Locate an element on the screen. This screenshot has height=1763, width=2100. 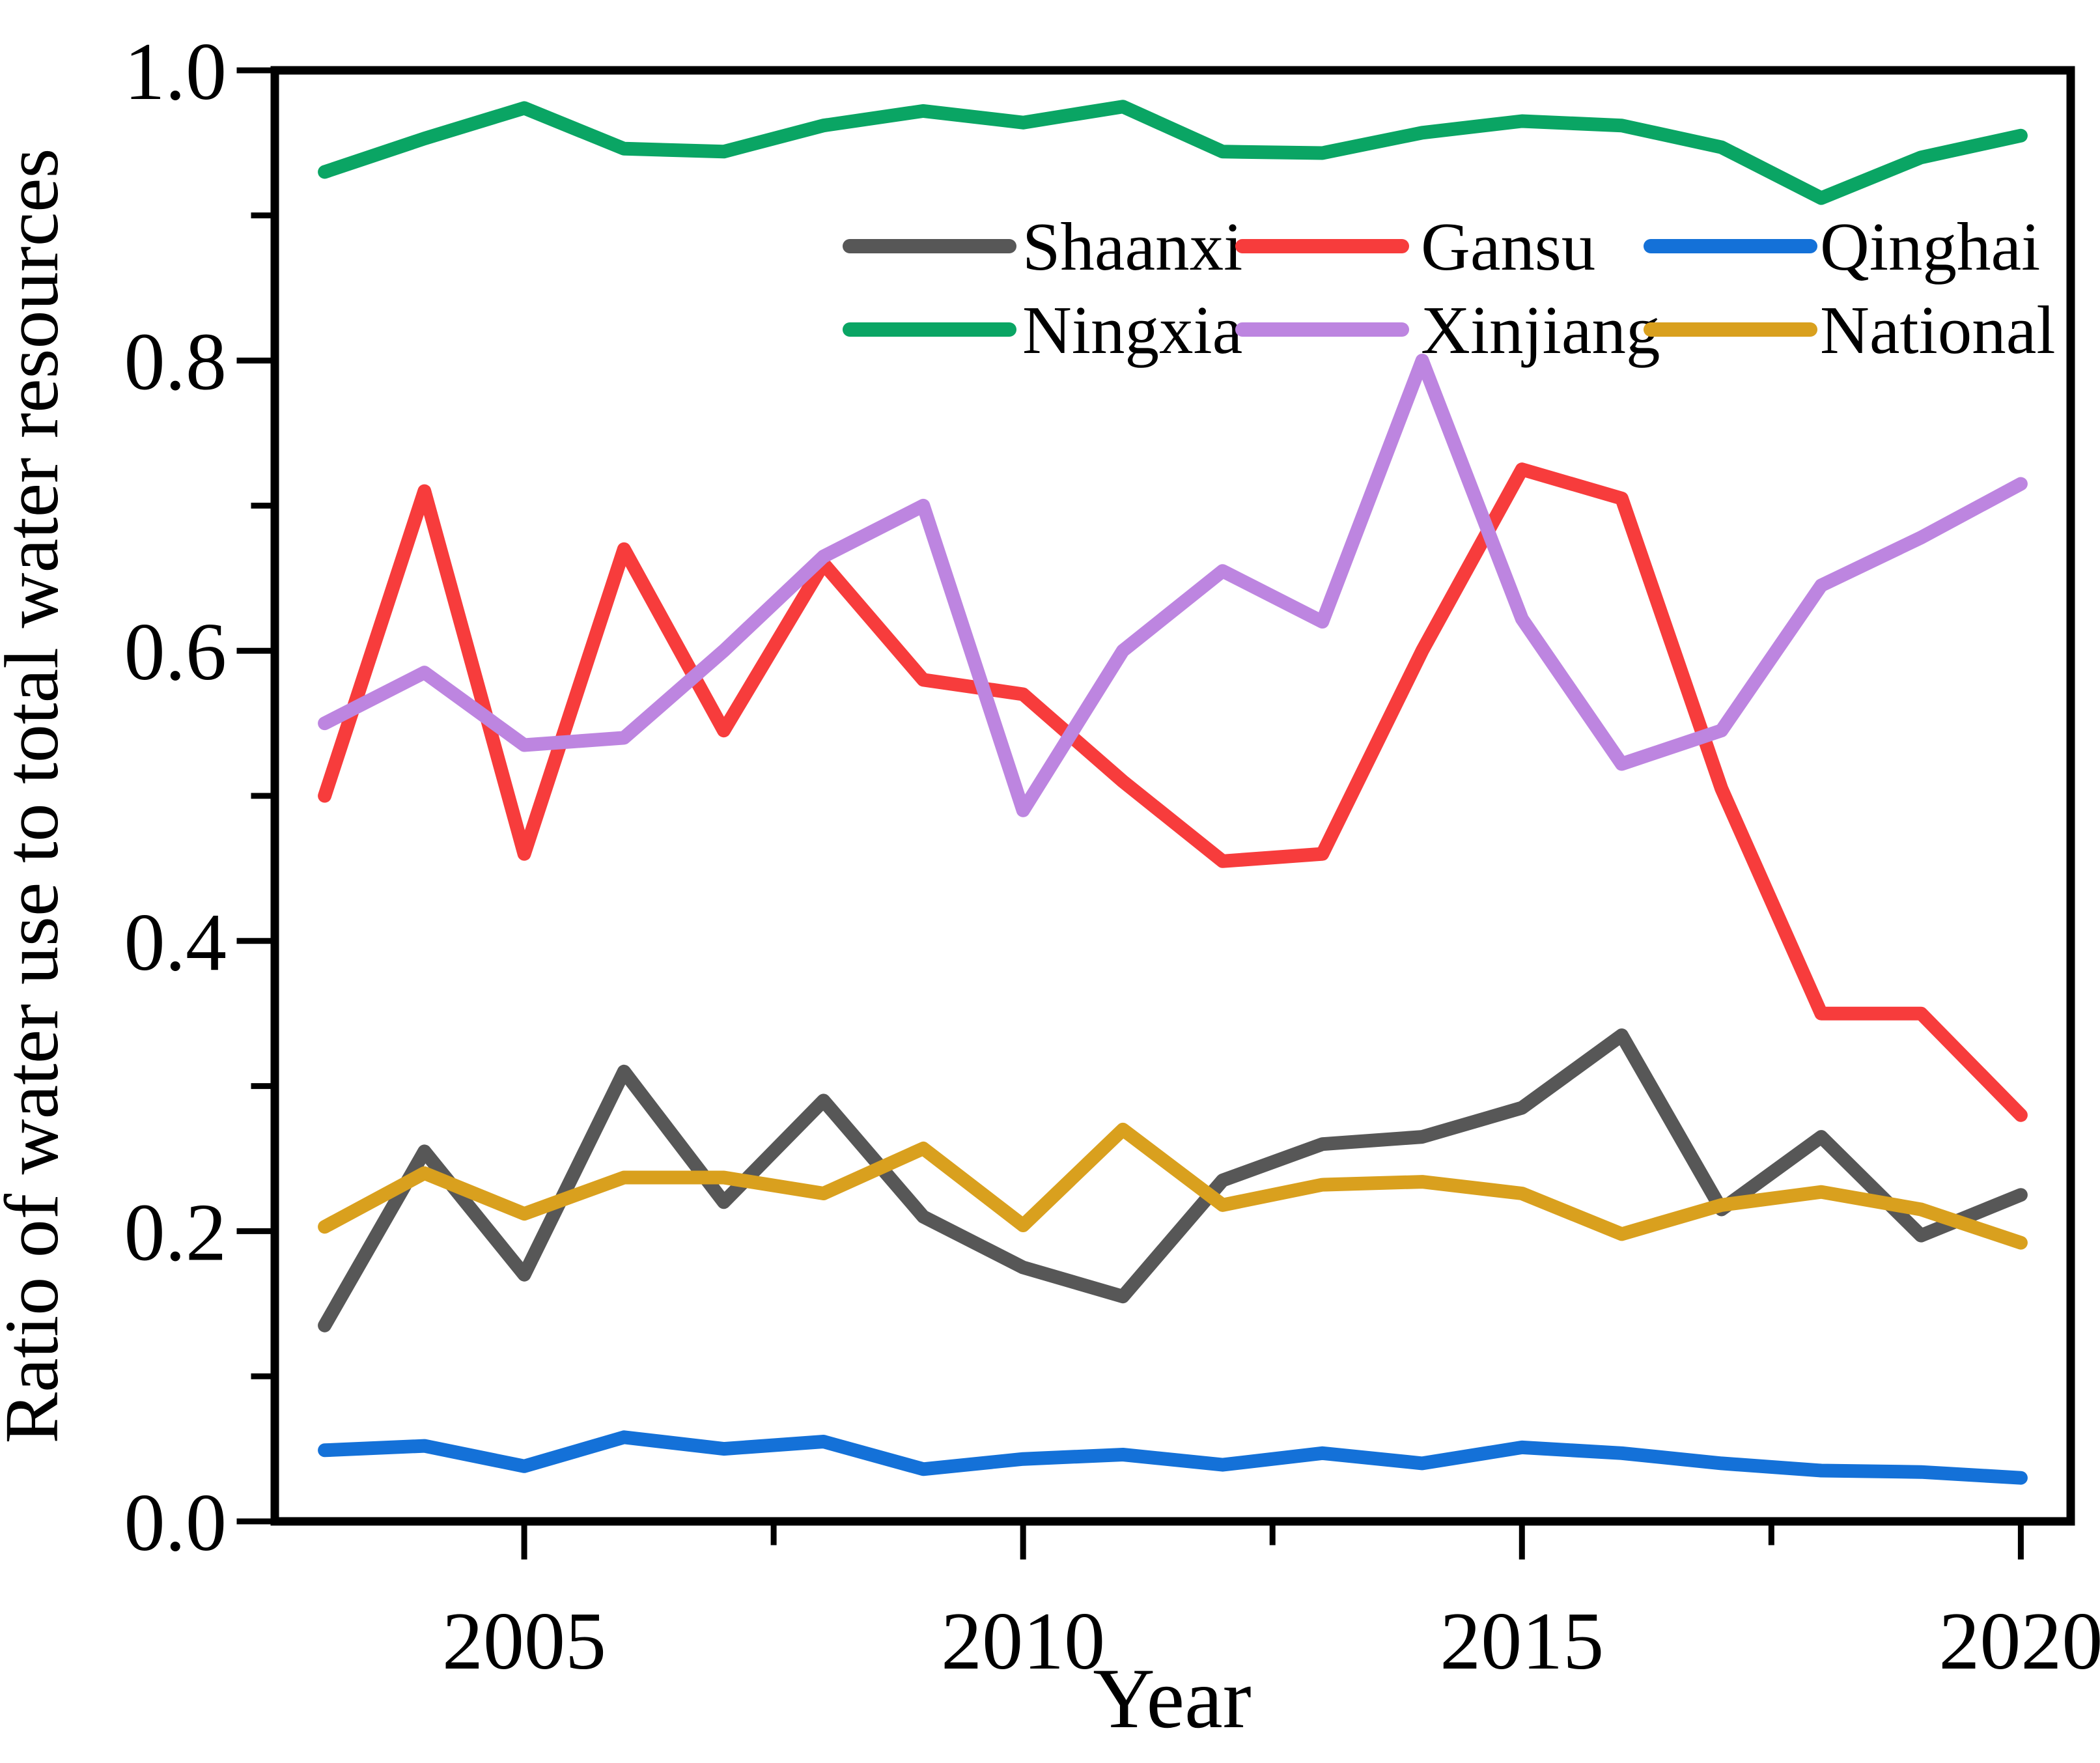
x-tick-label: 2020 is located at coordinates (2020, 1641).